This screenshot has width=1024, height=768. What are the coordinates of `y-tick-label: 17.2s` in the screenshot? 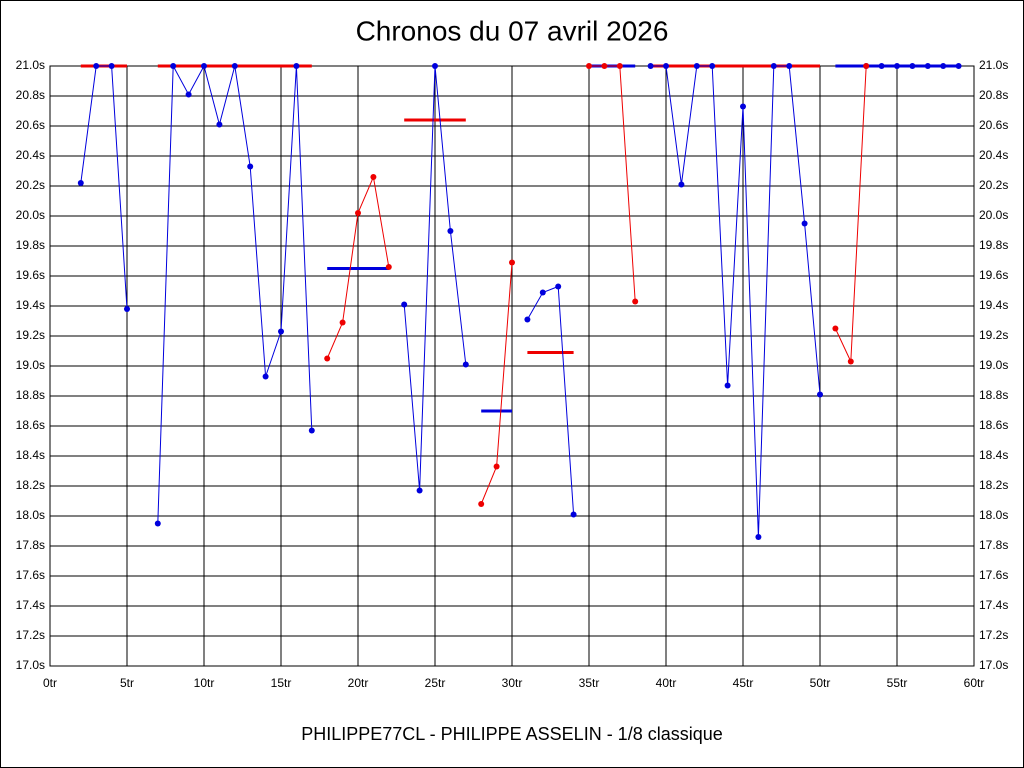 It's located at (30, 635).